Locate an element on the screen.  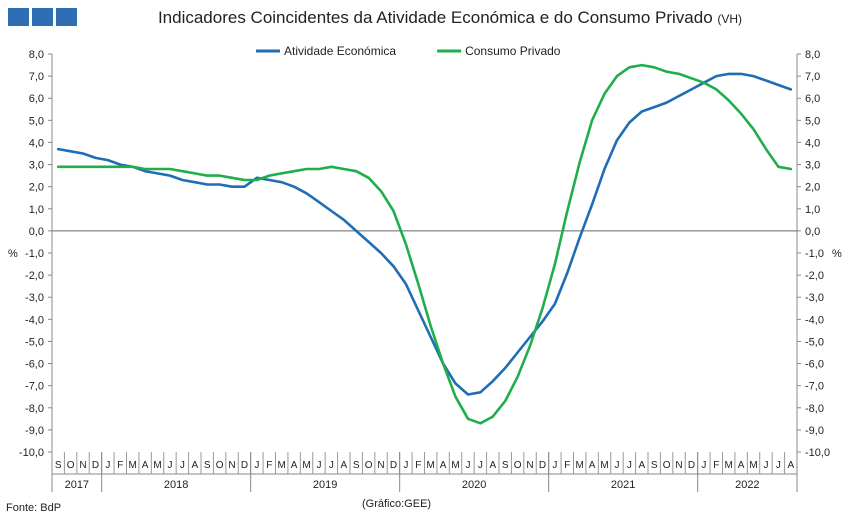
y-tick-label-right: 6,0 is located at coordinates (812, 99).